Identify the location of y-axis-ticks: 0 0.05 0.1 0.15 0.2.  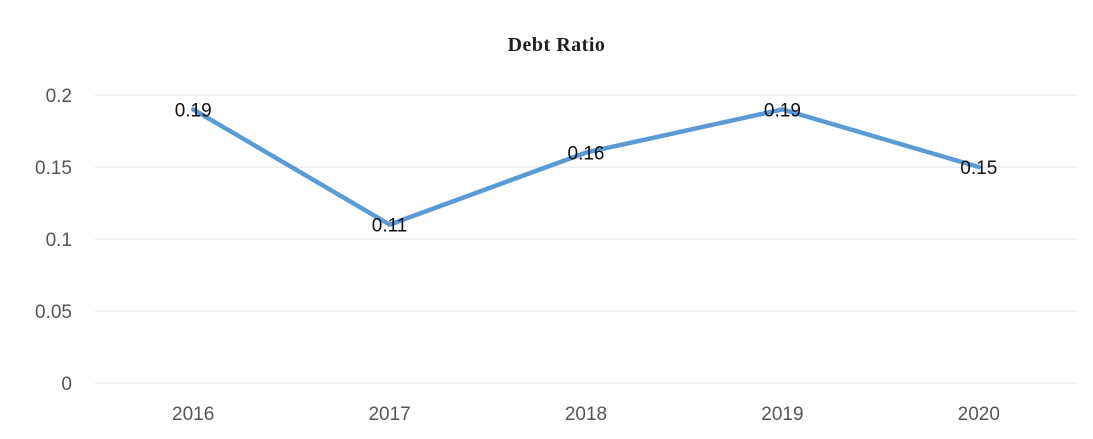
(53, 240).